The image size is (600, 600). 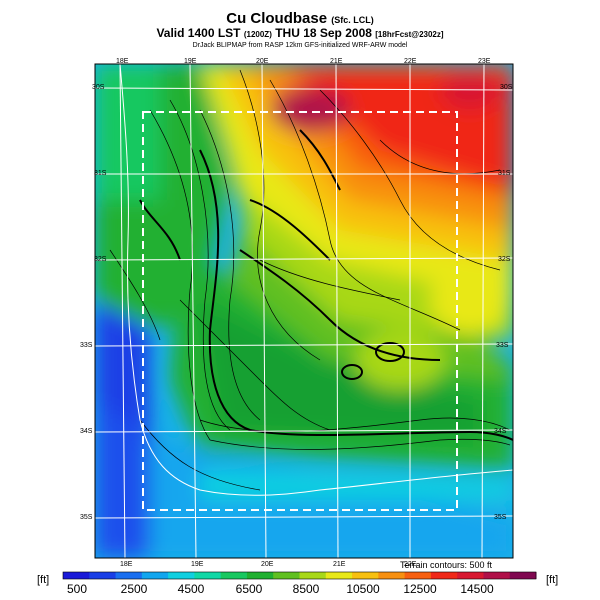 I want to click on lon-label-top: 22E, so click(x=410, y=61).